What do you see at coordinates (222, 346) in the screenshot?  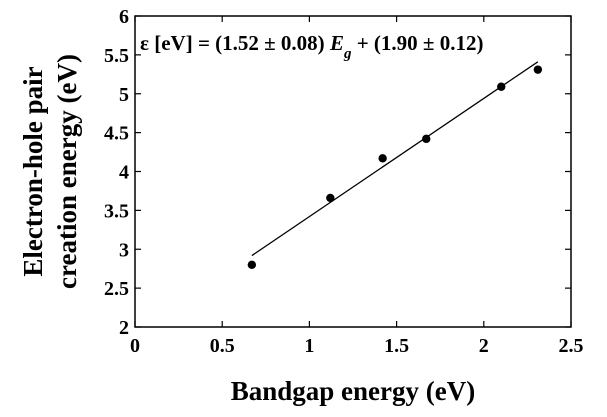 I see `x-tick-label: 0.5` at bounding box center [222, 346].